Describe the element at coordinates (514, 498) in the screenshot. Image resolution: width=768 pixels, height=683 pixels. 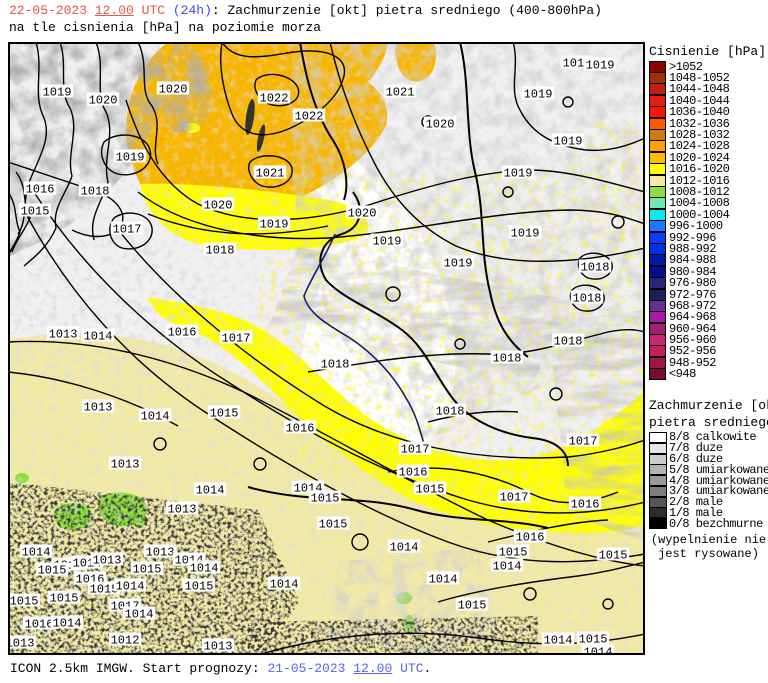
I see `isobar-label: 1017` at that location.